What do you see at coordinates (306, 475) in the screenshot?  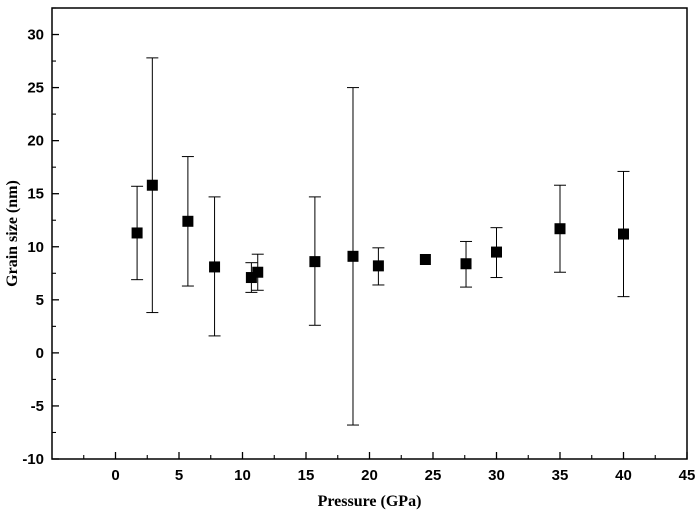 I see `x-tick-label: 15` at bounding box center [306, 475].